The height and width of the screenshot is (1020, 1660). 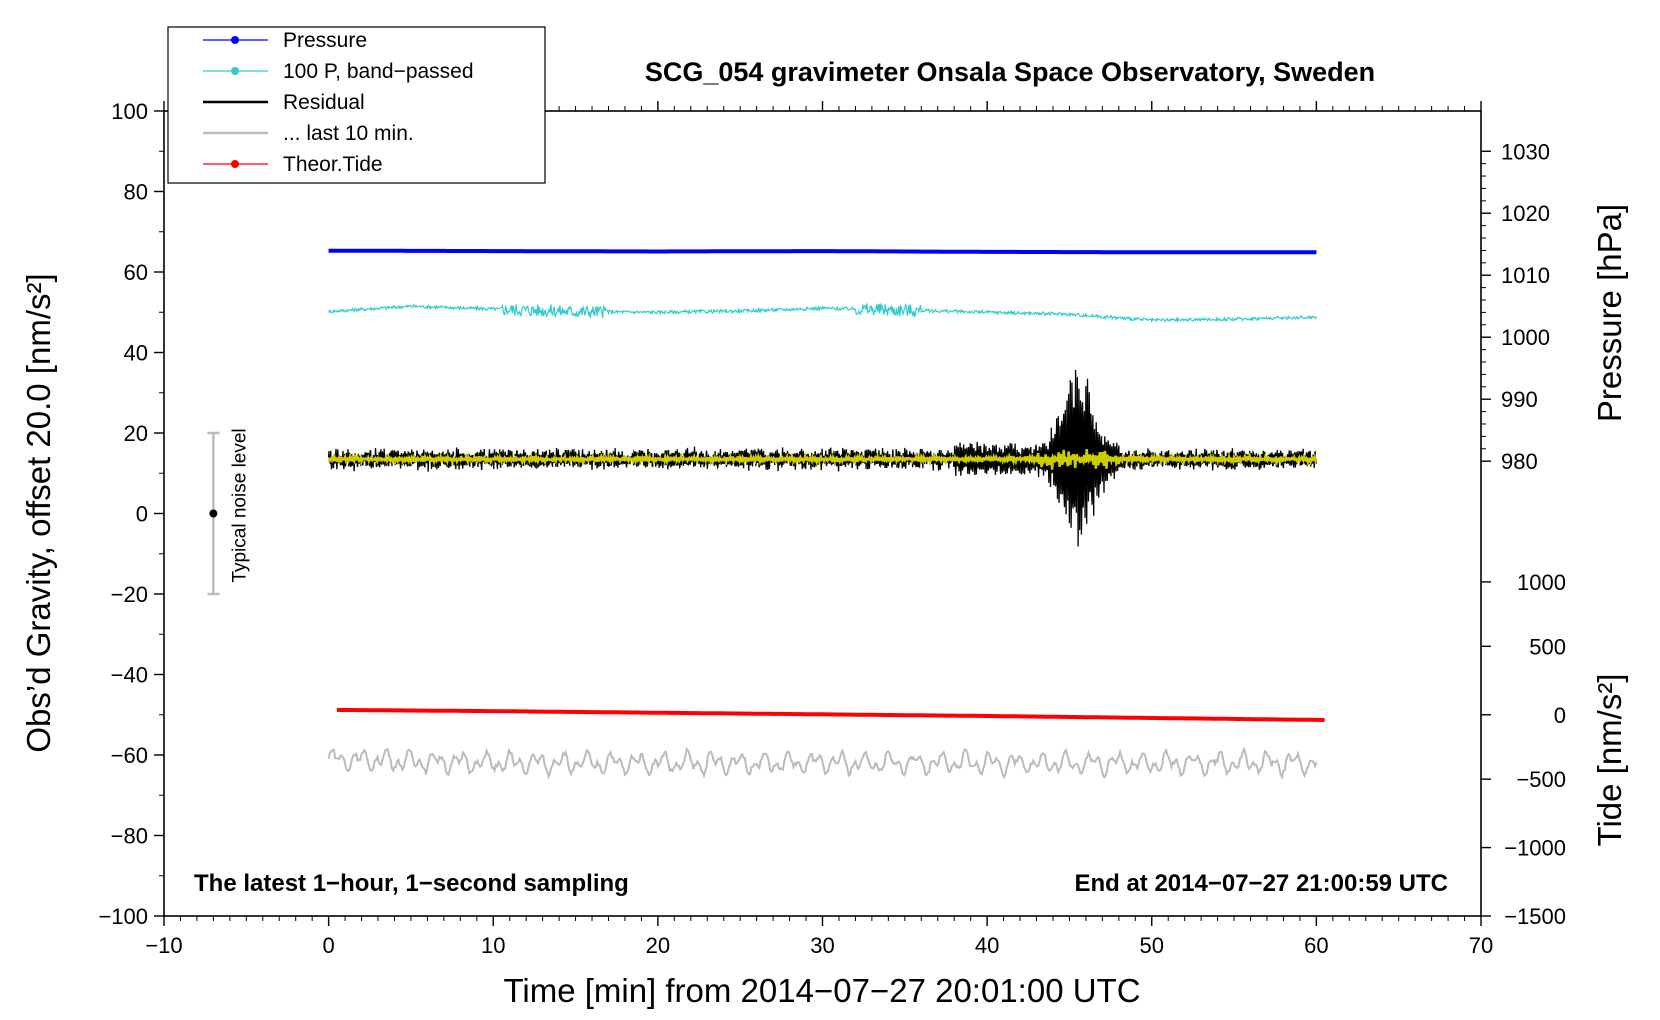 What do you see at coordinates (823, 459) in the screenshot?
I see `series-line-residual-smoothed` at bounding box center [823, 459].